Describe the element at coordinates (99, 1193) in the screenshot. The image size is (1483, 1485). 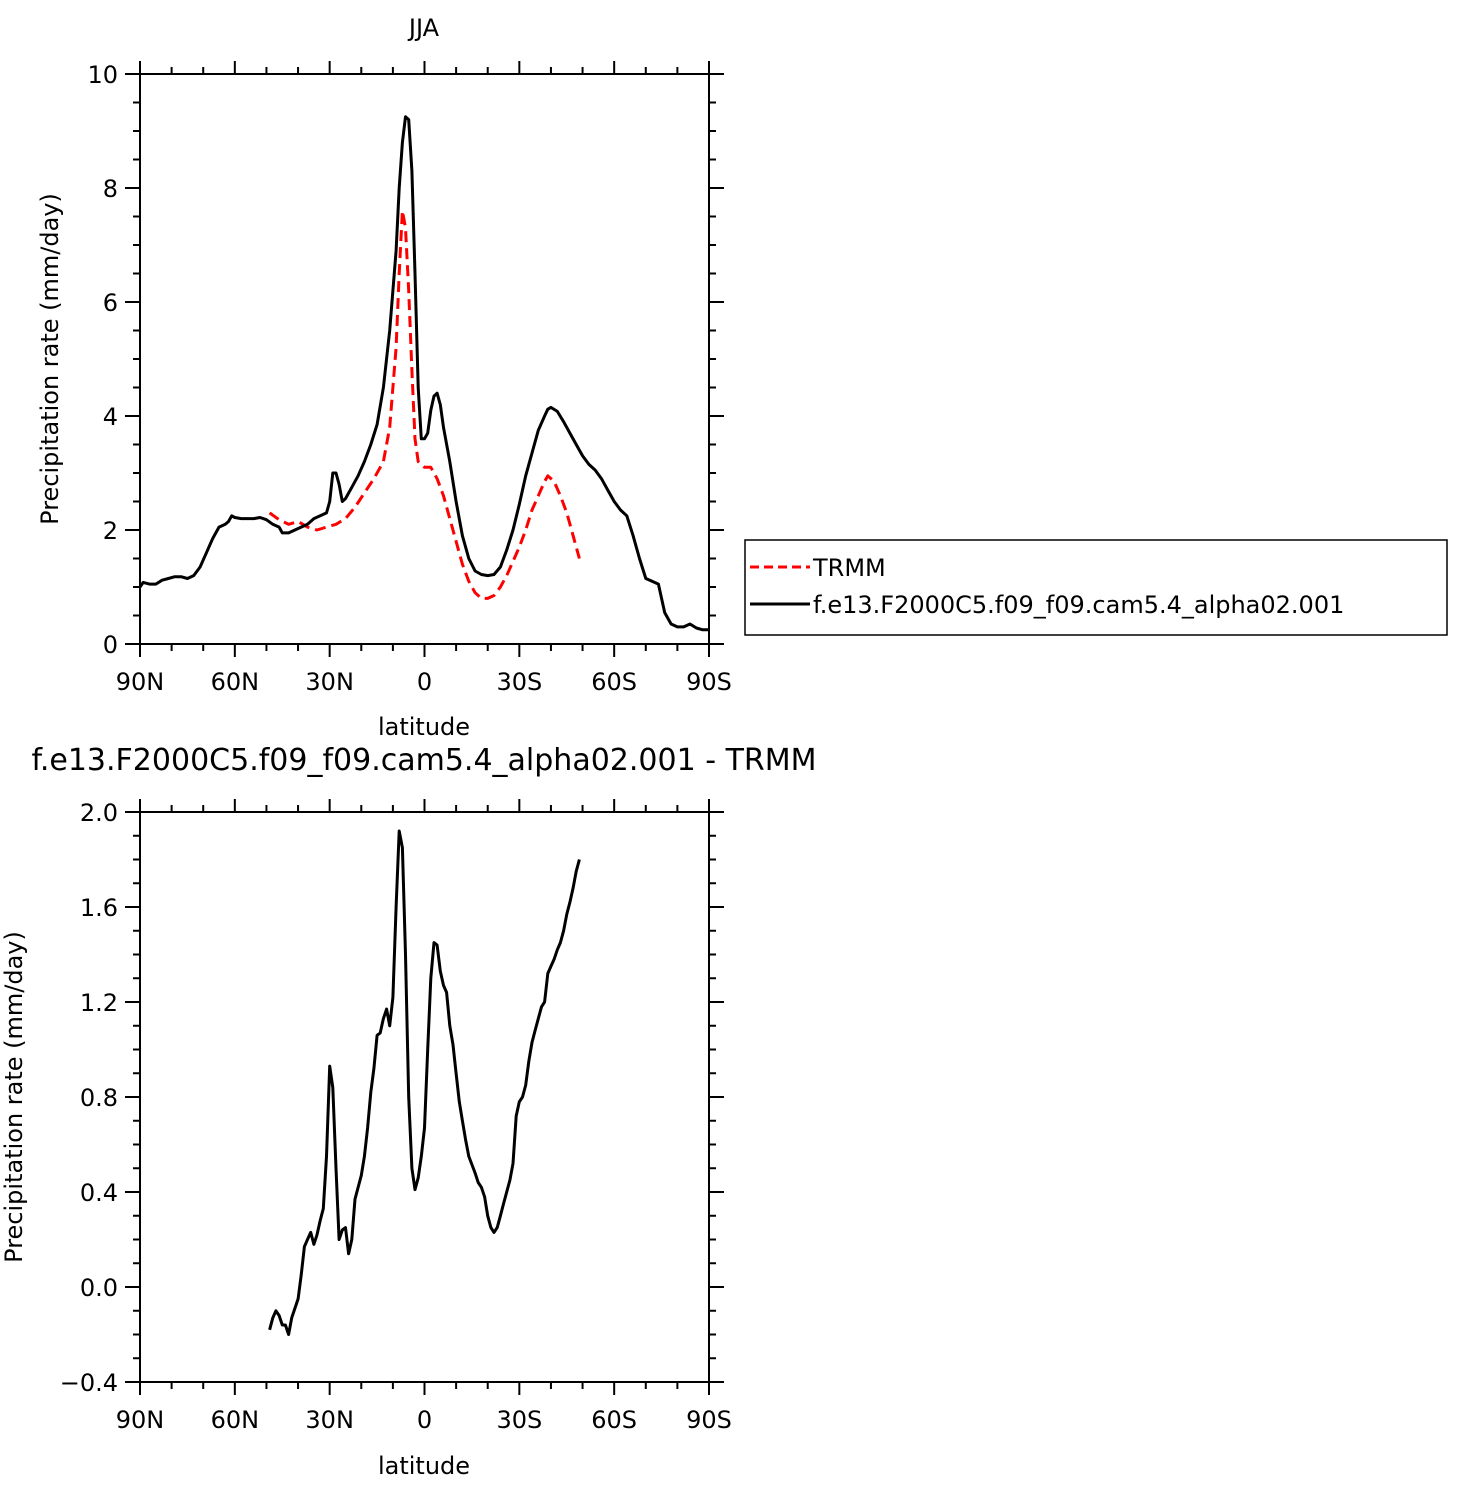
I see `y-tick-label: 0.4` at that location.